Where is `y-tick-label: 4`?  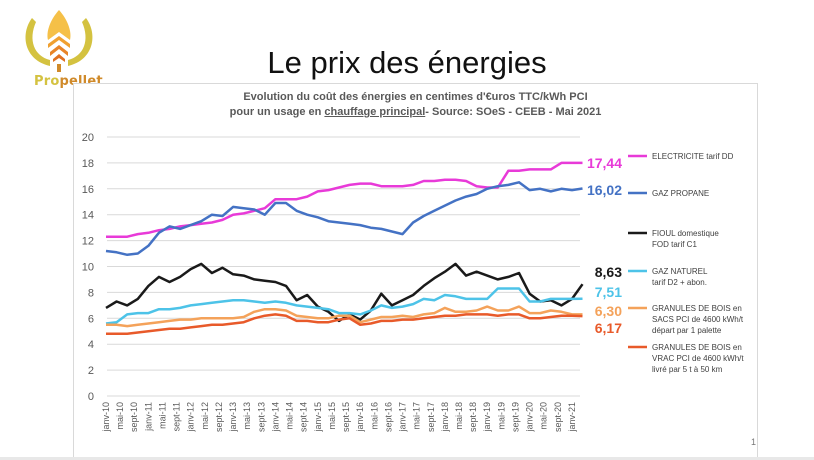
y-tick-label: 4 is located at coordinates (91, 345).